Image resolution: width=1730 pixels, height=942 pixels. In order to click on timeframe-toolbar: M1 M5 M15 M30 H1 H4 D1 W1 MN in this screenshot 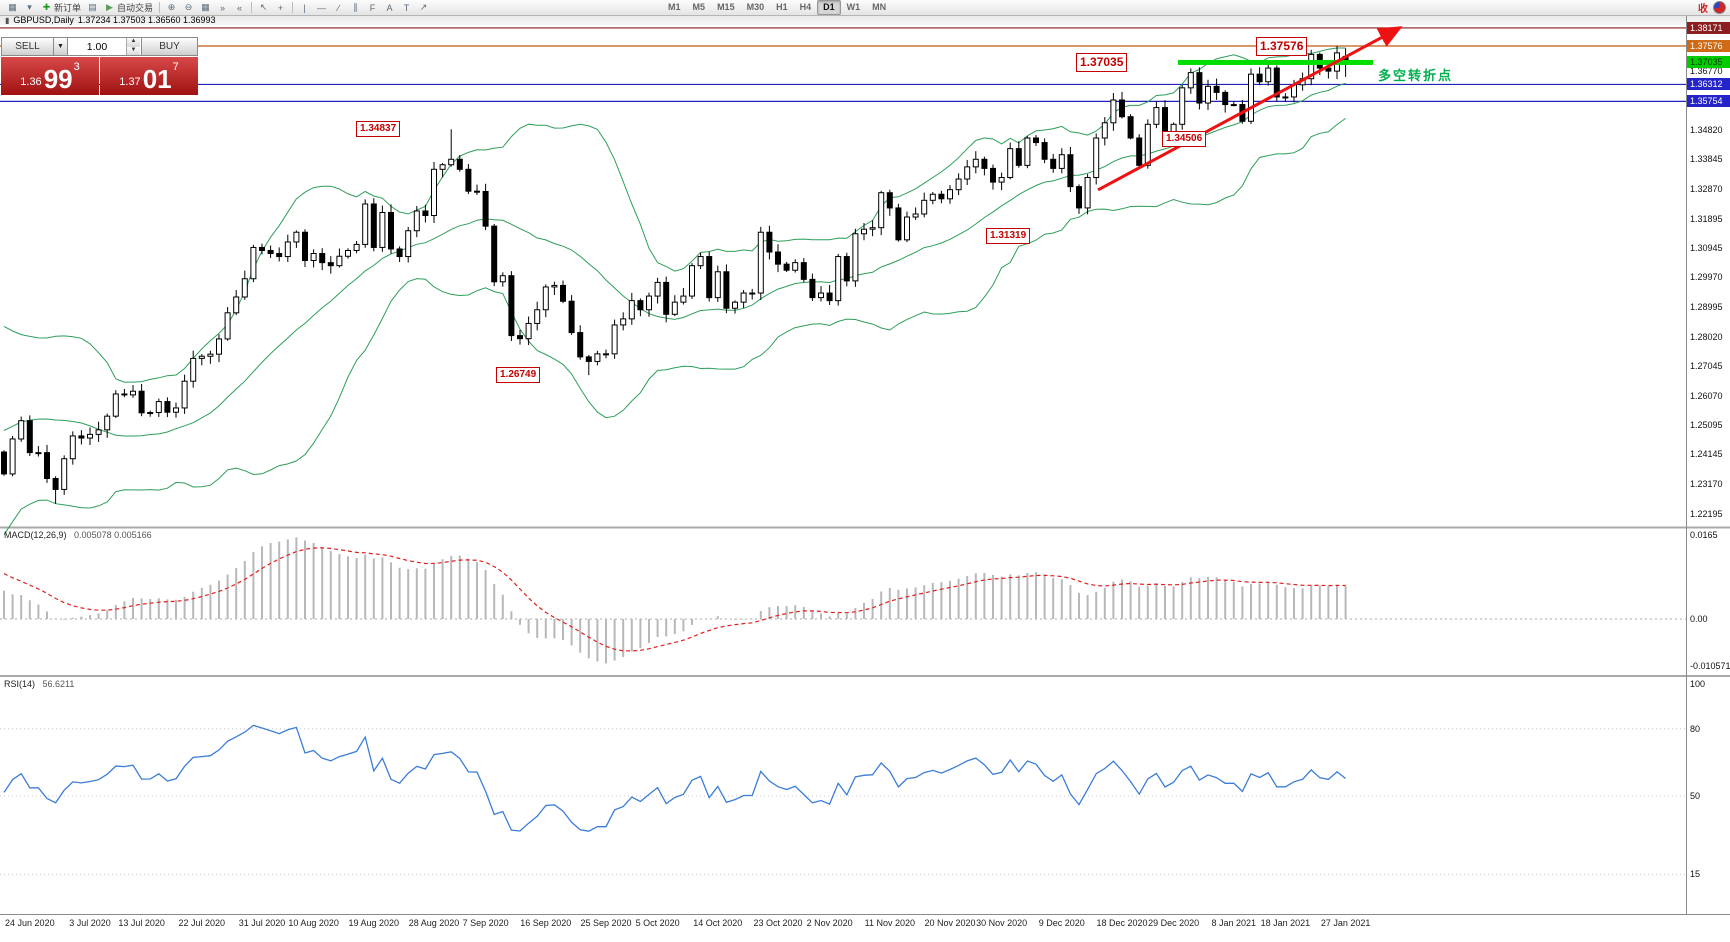, I will do `click(777, 7)`.